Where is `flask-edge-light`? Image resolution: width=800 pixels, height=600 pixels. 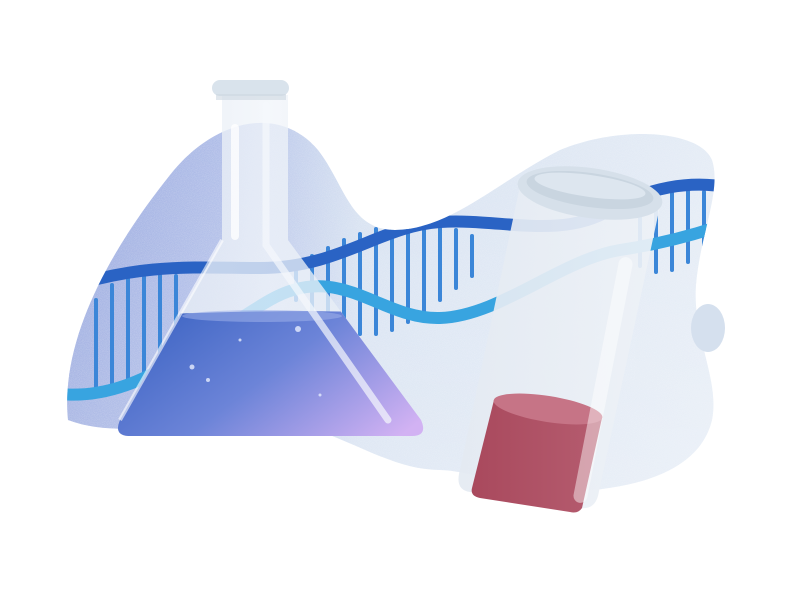
flask-edge-light is located at coordinates (327, 262).